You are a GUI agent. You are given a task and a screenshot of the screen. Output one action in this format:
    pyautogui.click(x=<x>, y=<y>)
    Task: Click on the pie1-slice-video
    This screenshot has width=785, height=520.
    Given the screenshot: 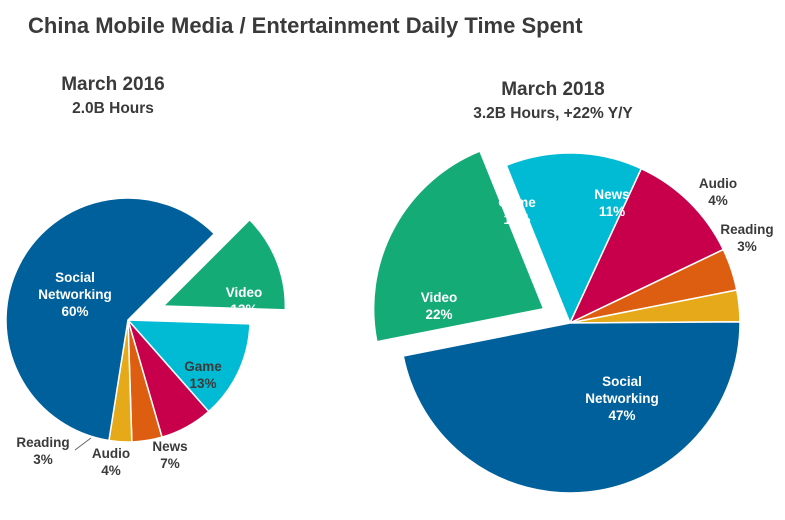 What is the action you would take?
    pyautogui.click(x=224, y=264)
    